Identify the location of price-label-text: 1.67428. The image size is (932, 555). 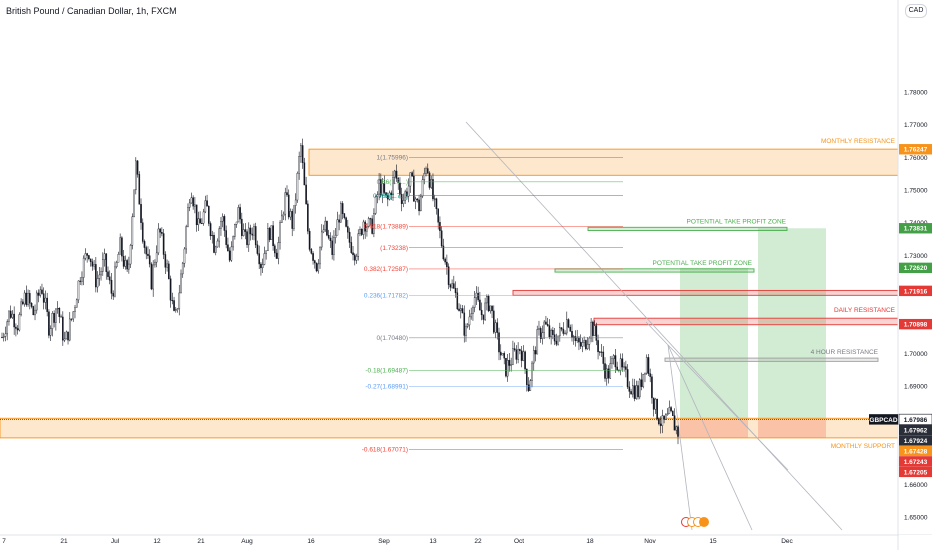
(916, 451).